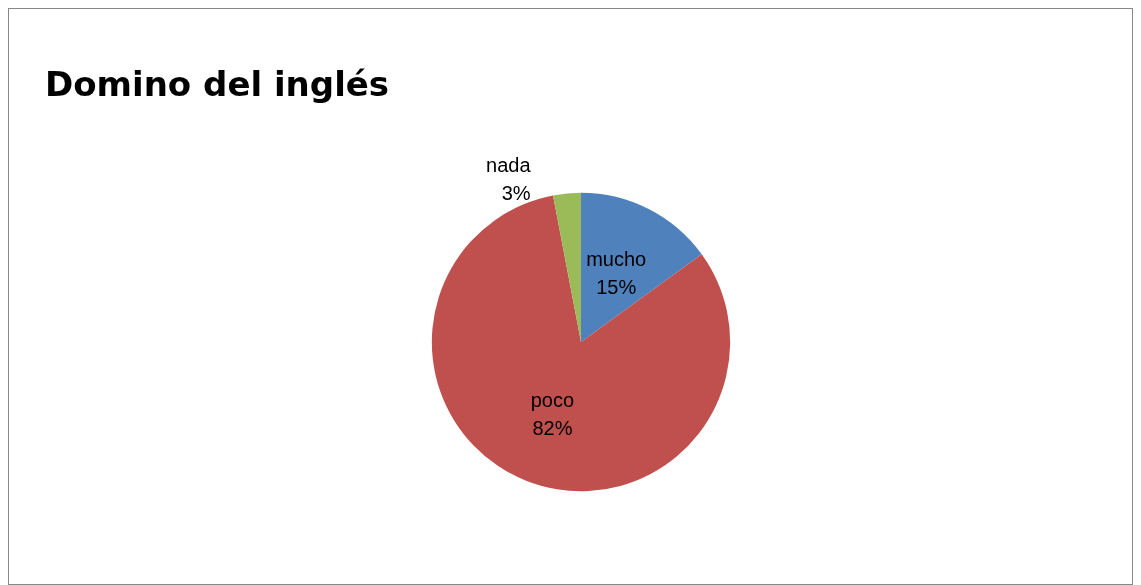 This screenshot has width=1141, height=585. Describe the element at coordinates (552, 400) in the screenshot. I see `slice-label: poco` at that location.